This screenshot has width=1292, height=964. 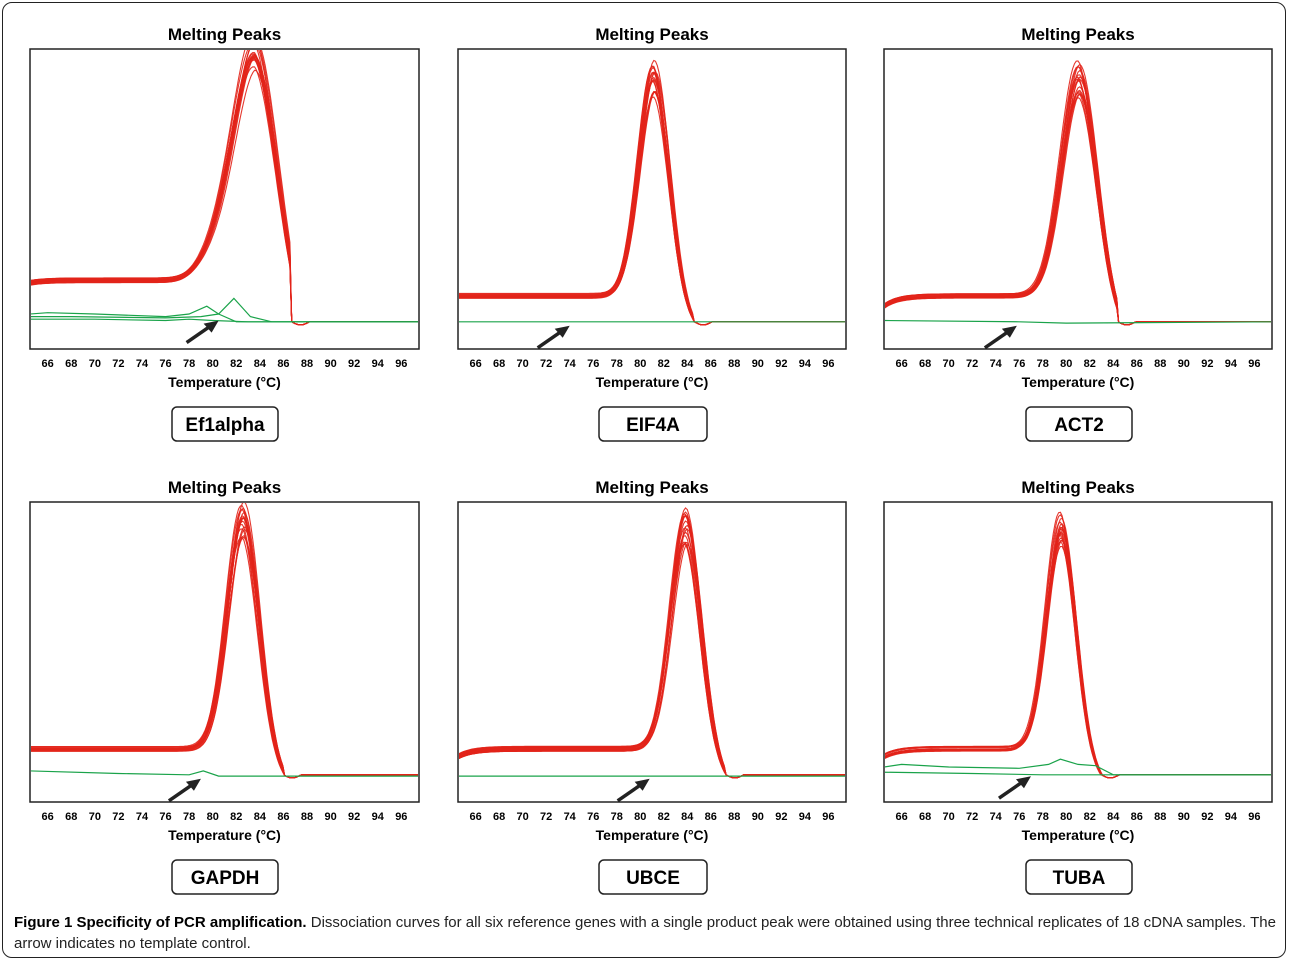 I want to click on x-tick-label: 74, so click(x=142, y=817).